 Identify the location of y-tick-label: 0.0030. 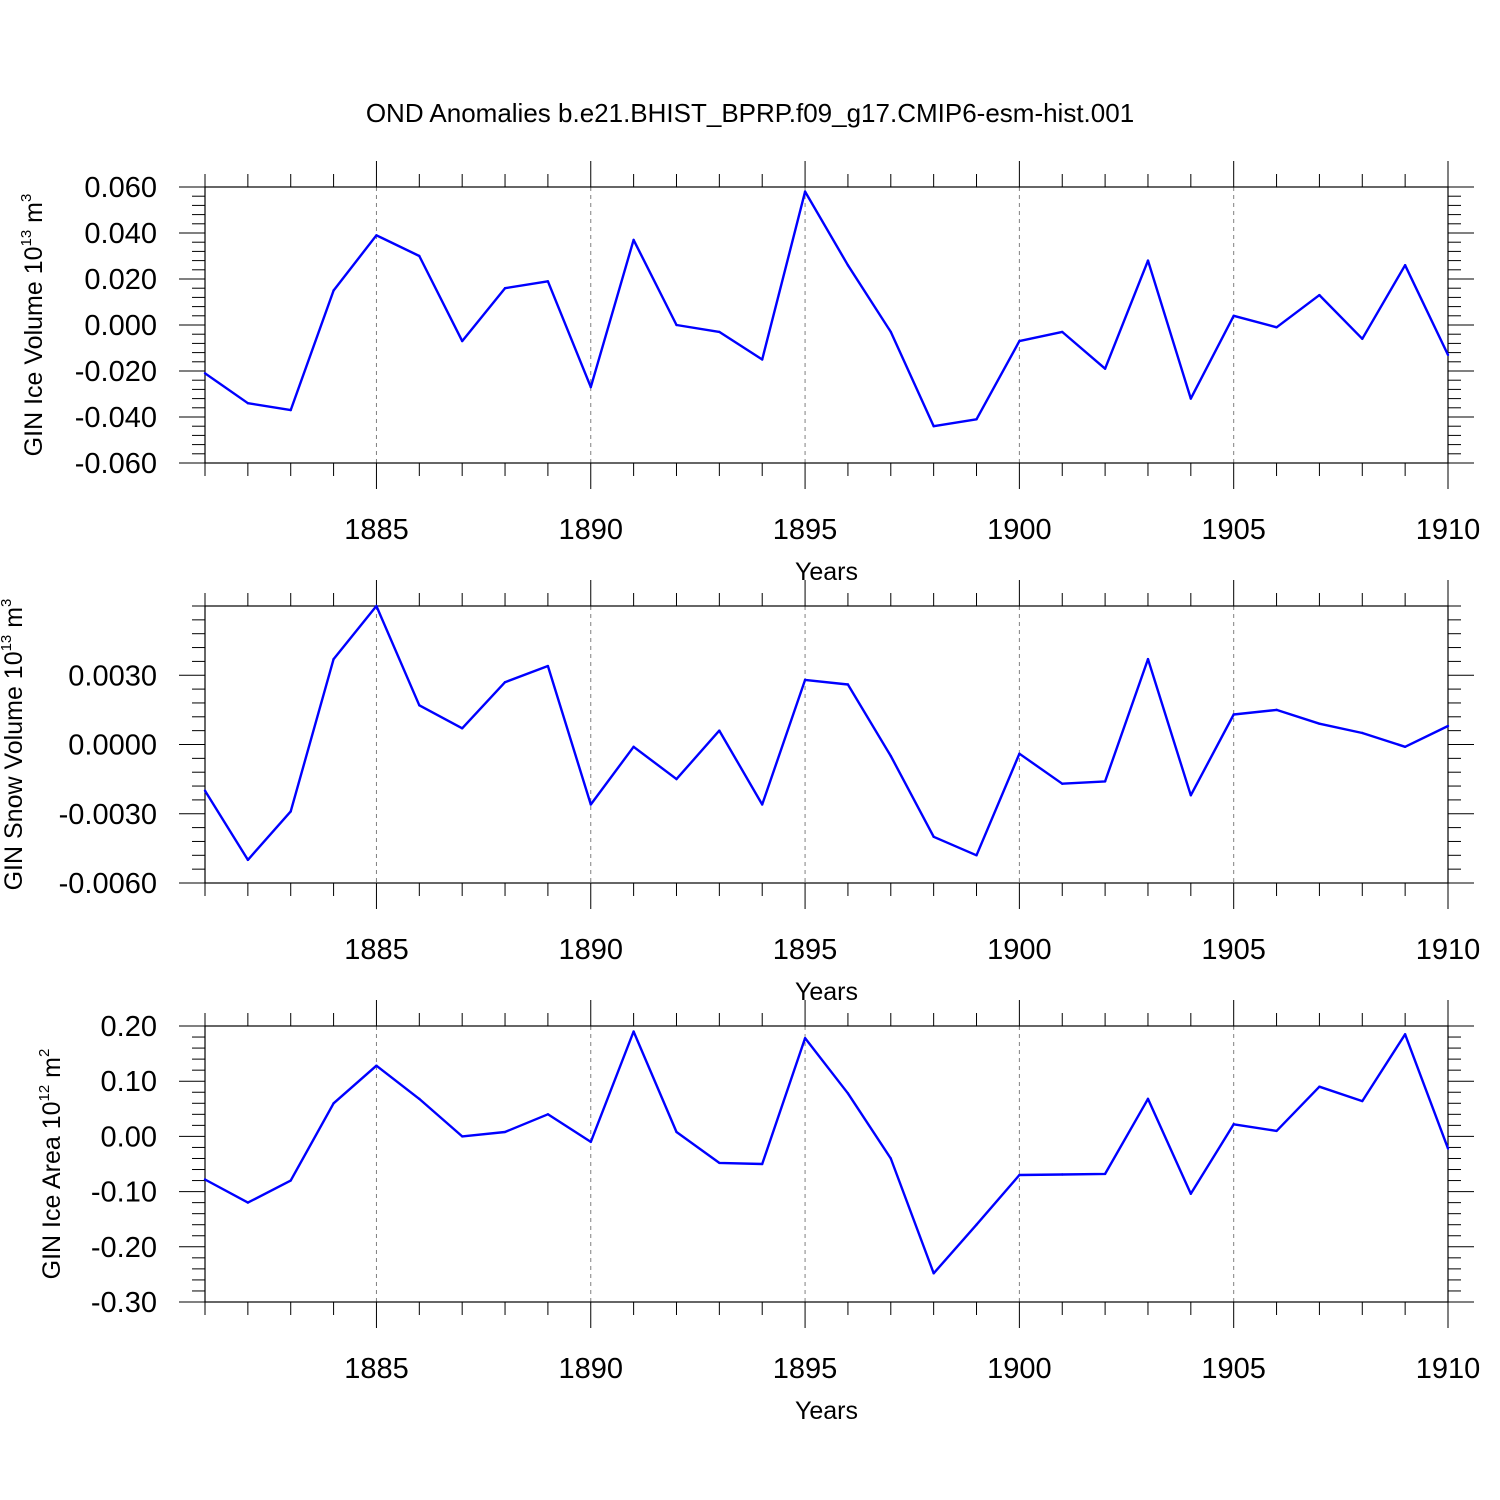
(112, 676).